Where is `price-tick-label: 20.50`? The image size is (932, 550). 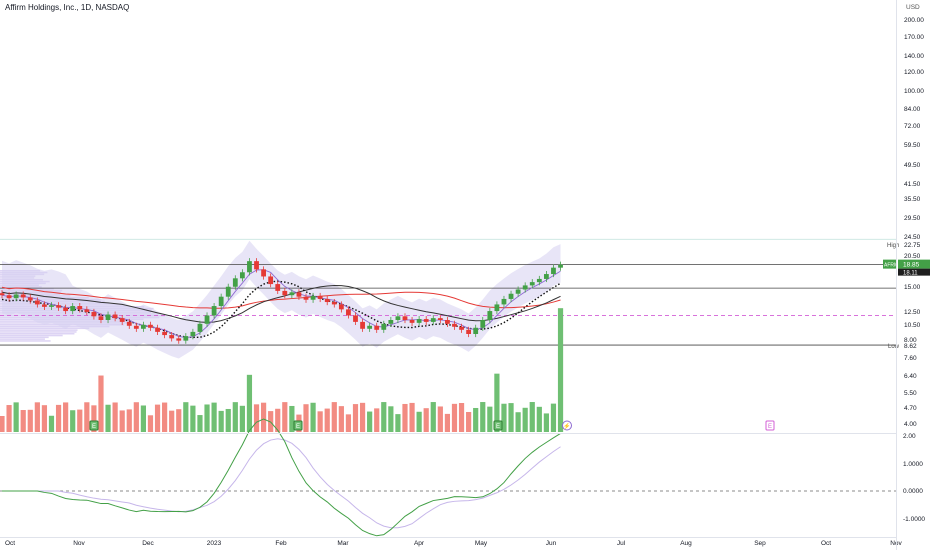
price-tick-label: 20.50 is located at coordinates (912, 256).